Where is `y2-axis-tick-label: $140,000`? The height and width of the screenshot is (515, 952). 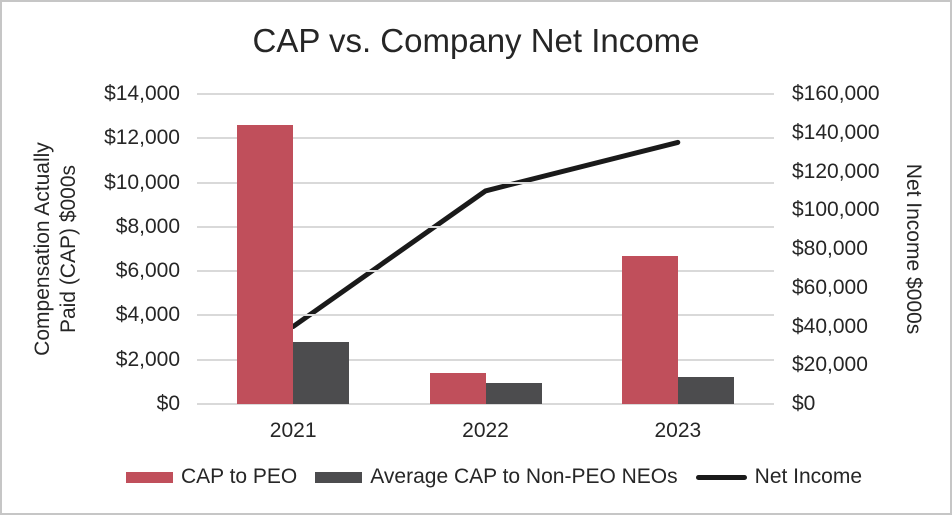 y2-axis-tick-label: $140,000 is located at coordinates (836, 132).